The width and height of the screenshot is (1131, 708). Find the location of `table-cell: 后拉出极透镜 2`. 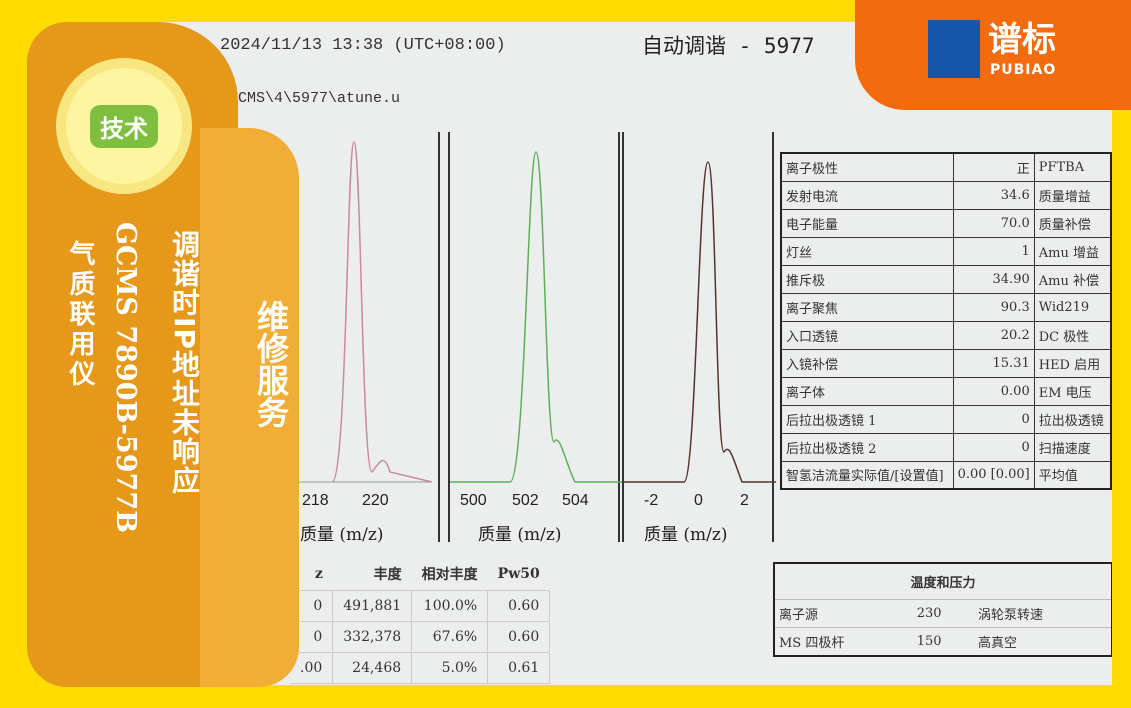

table-cell: 后拉出极透镜 2 is located at coordinates (867, 447).